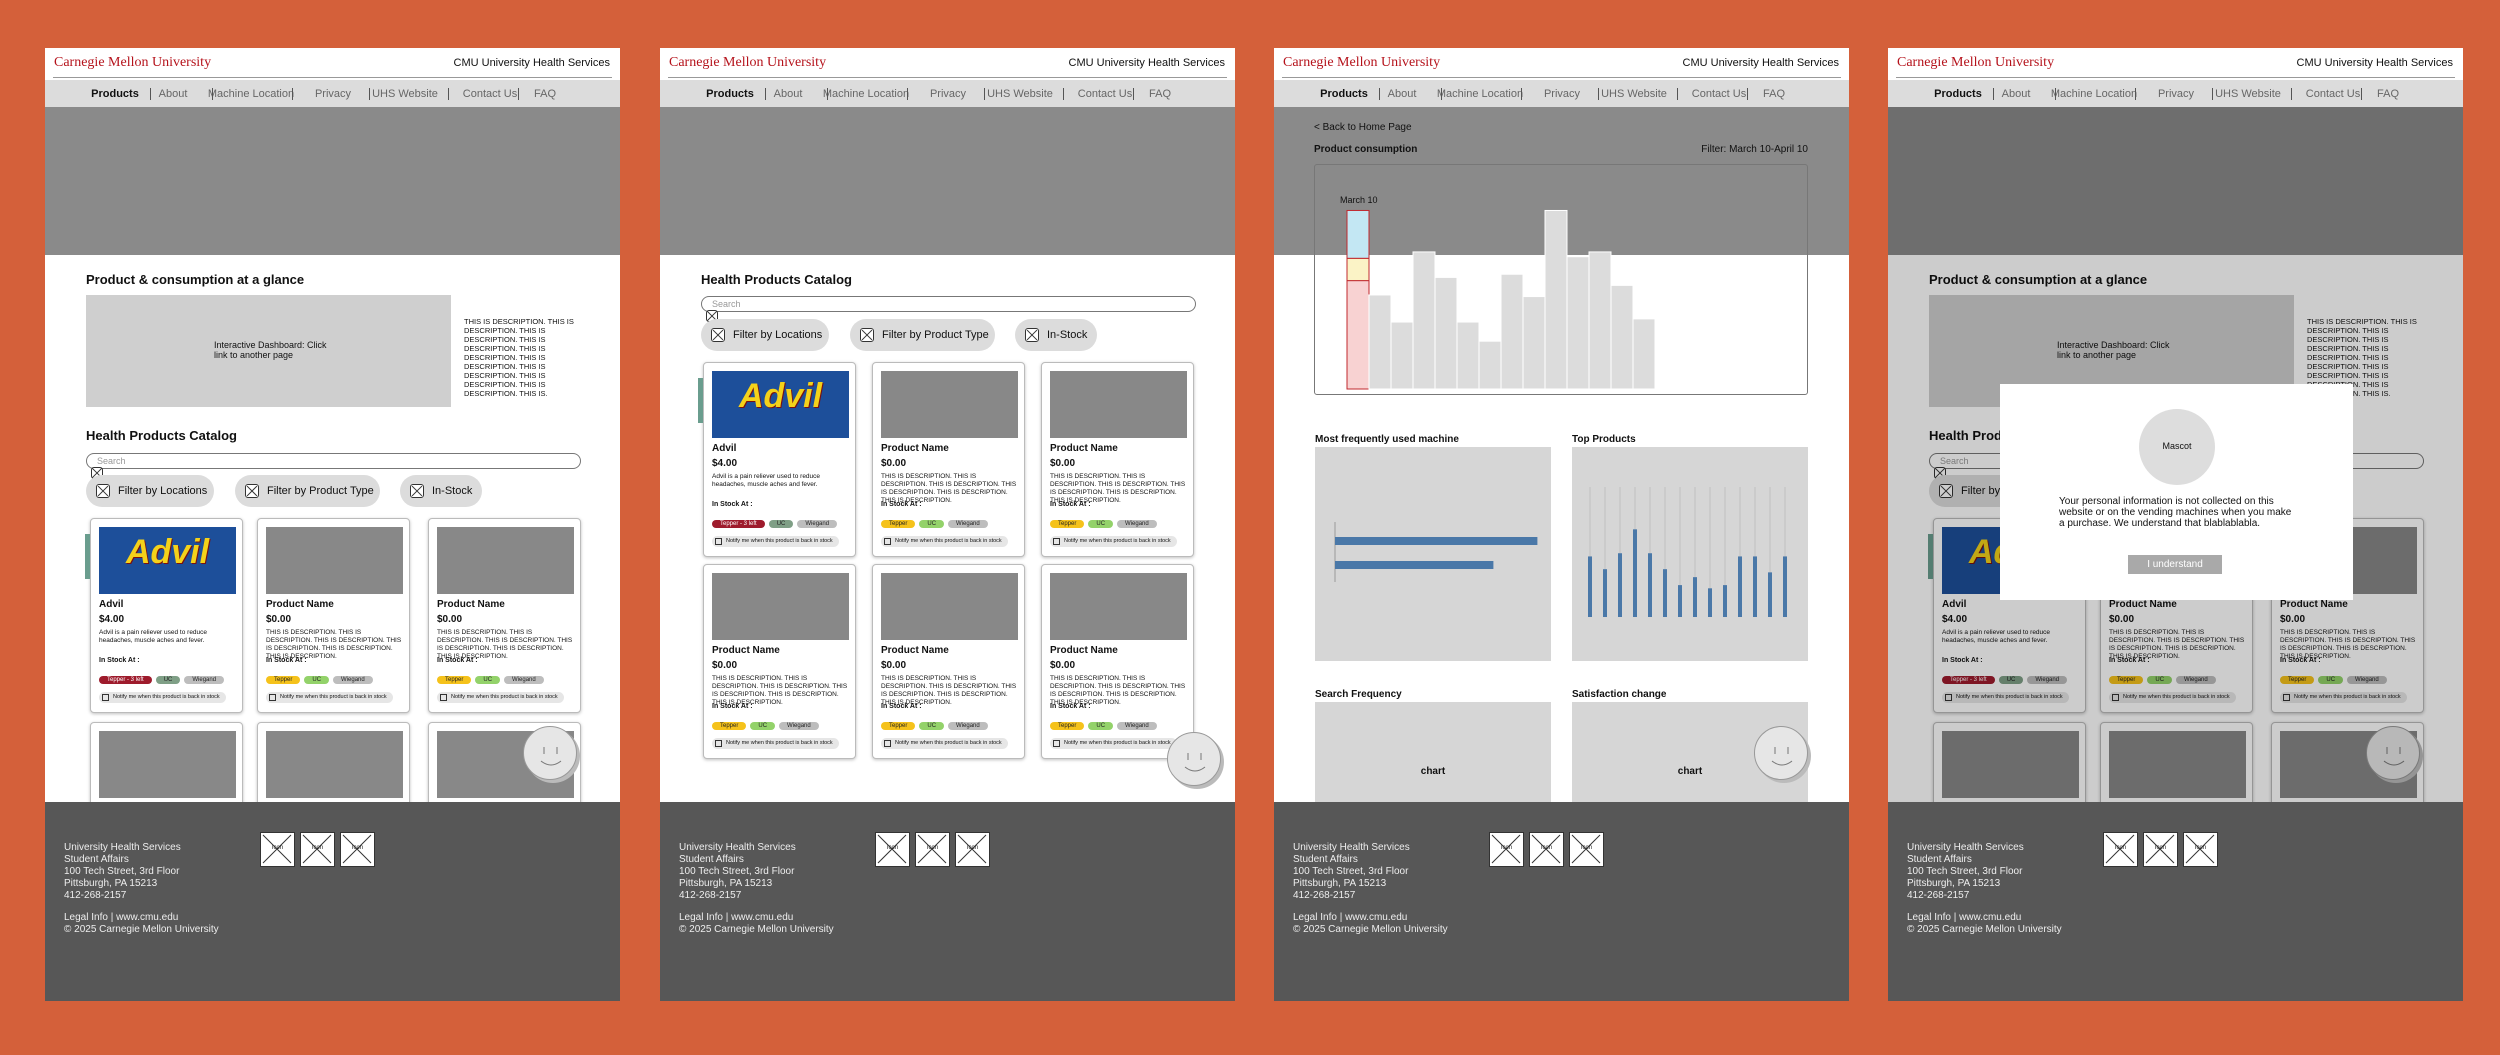  What do you see at coordinates (1387, 439) in the screenshot?
I see `section-title: Most frequently used machine` at bounding box center [1387, 439].